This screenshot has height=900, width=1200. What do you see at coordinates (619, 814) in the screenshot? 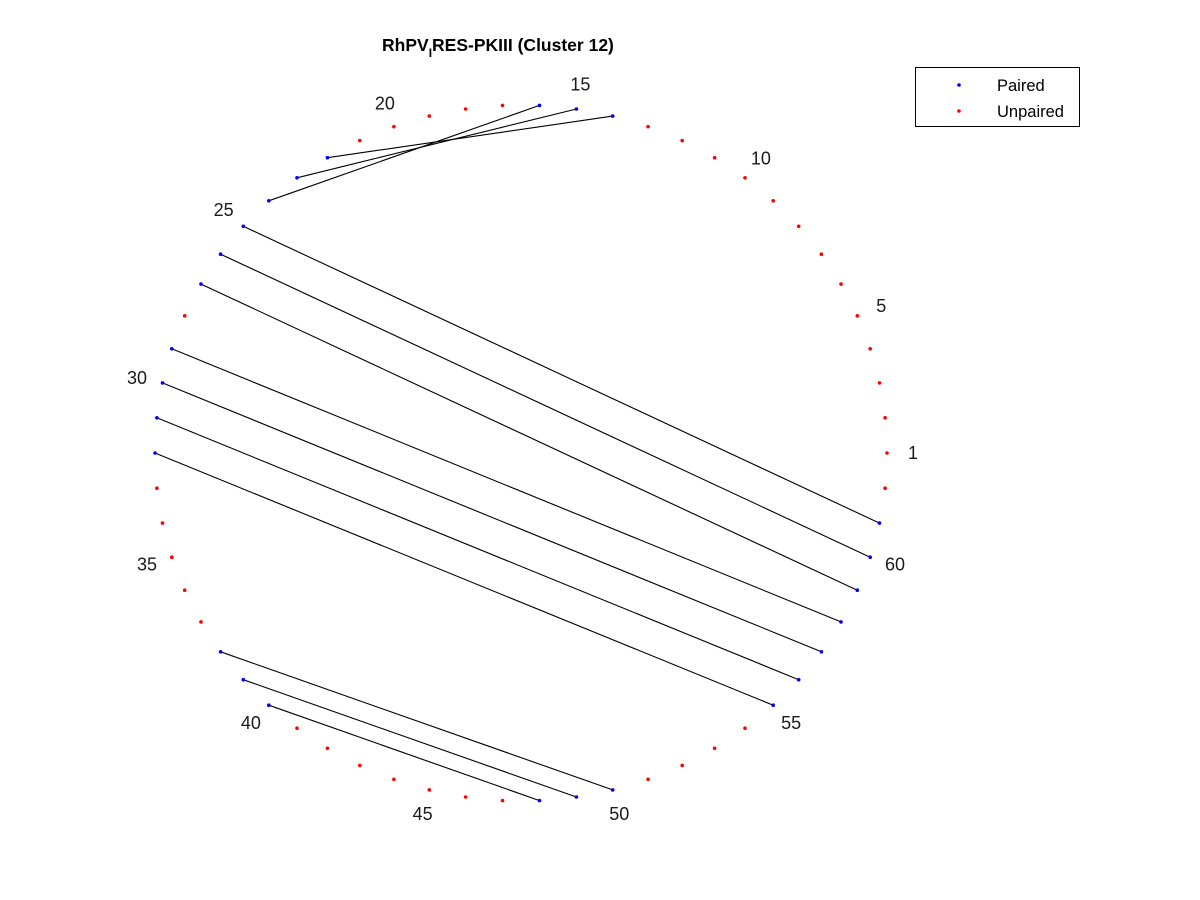
I see `position-label-50: 50` at bounding box center [619, 814].